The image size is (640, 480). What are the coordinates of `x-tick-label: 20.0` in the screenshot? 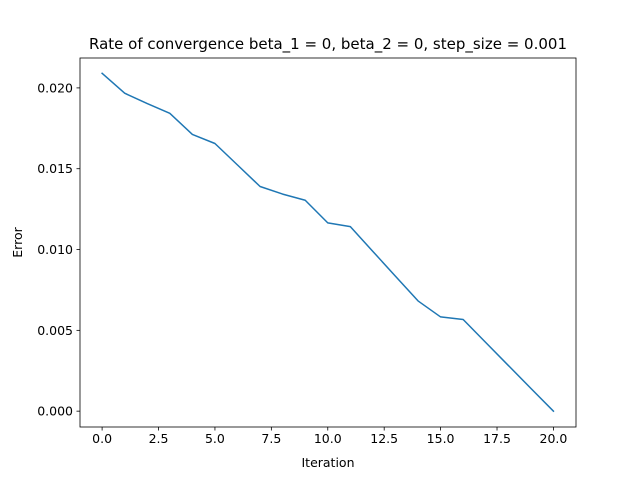 It's located at (554, 438).